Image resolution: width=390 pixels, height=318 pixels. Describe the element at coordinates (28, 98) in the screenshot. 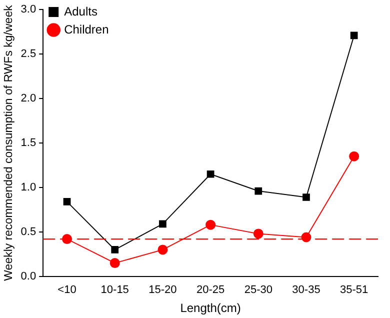

I see `y-tick-label: 2.0` at that location.